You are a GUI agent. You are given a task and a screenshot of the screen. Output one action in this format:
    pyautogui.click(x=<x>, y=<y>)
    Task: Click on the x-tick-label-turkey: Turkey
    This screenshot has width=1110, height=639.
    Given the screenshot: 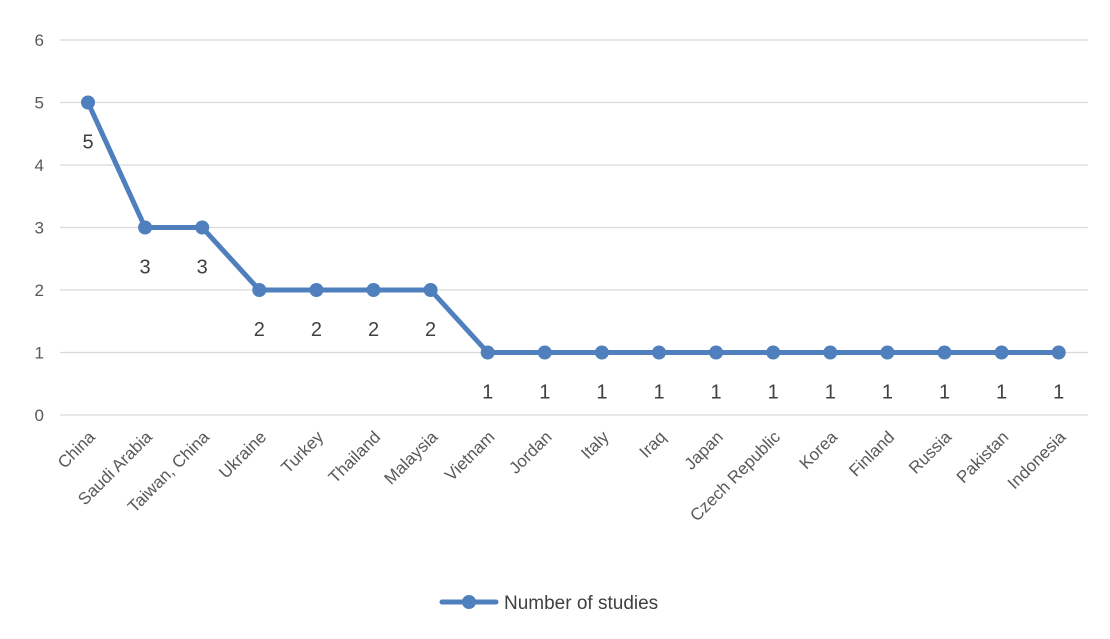 What is the action you would take?
    pyautogui.click(x=302, y=452)
    